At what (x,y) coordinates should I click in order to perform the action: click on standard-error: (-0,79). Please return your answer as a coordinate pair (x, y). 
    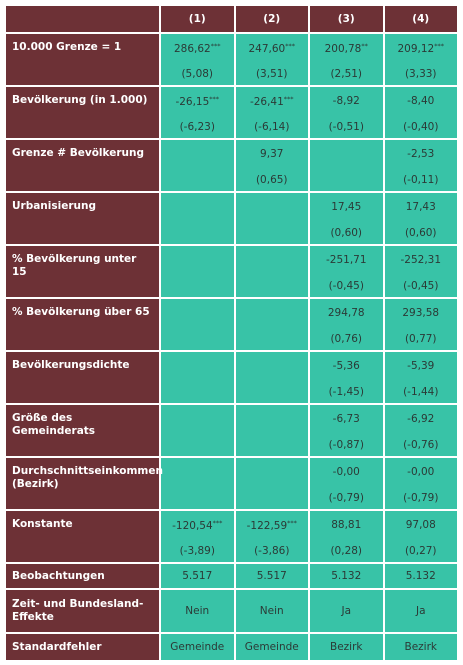
    Looking at the image, I should click on (421, 498).